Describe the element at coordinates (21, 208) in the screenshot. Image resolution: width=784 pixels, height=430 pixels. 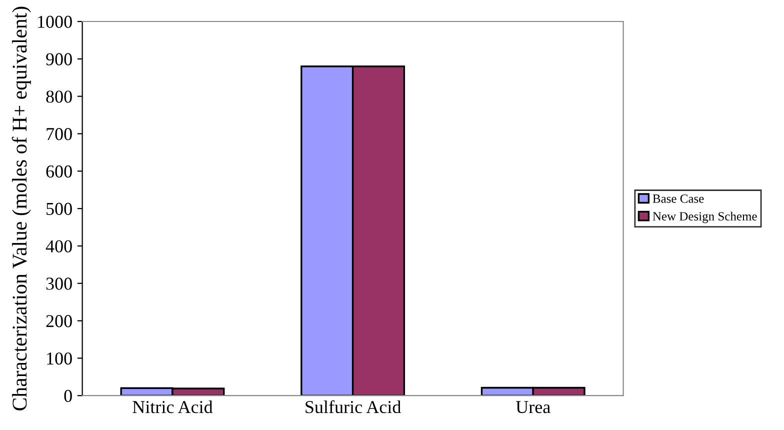
I see `y-axis-title: Characterization Value (moles of H+ equivalent)` at that location.